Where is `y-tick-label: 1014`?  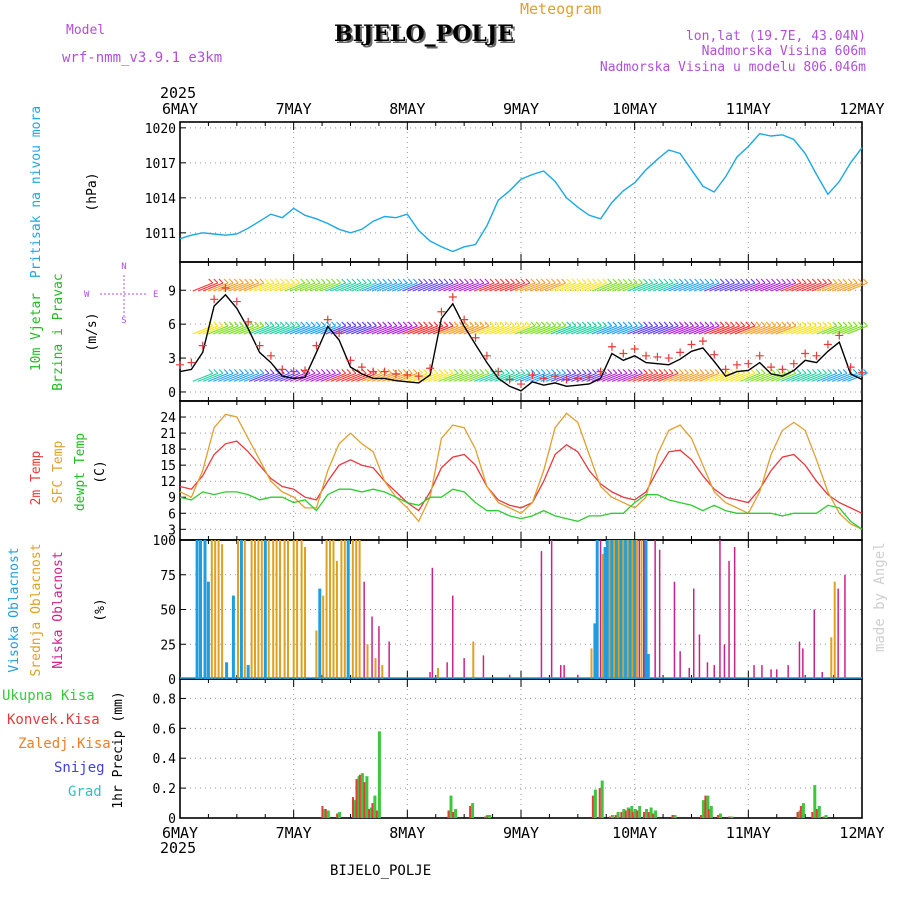
y-tick-label: 1014 is located at coordinates (160, 199).